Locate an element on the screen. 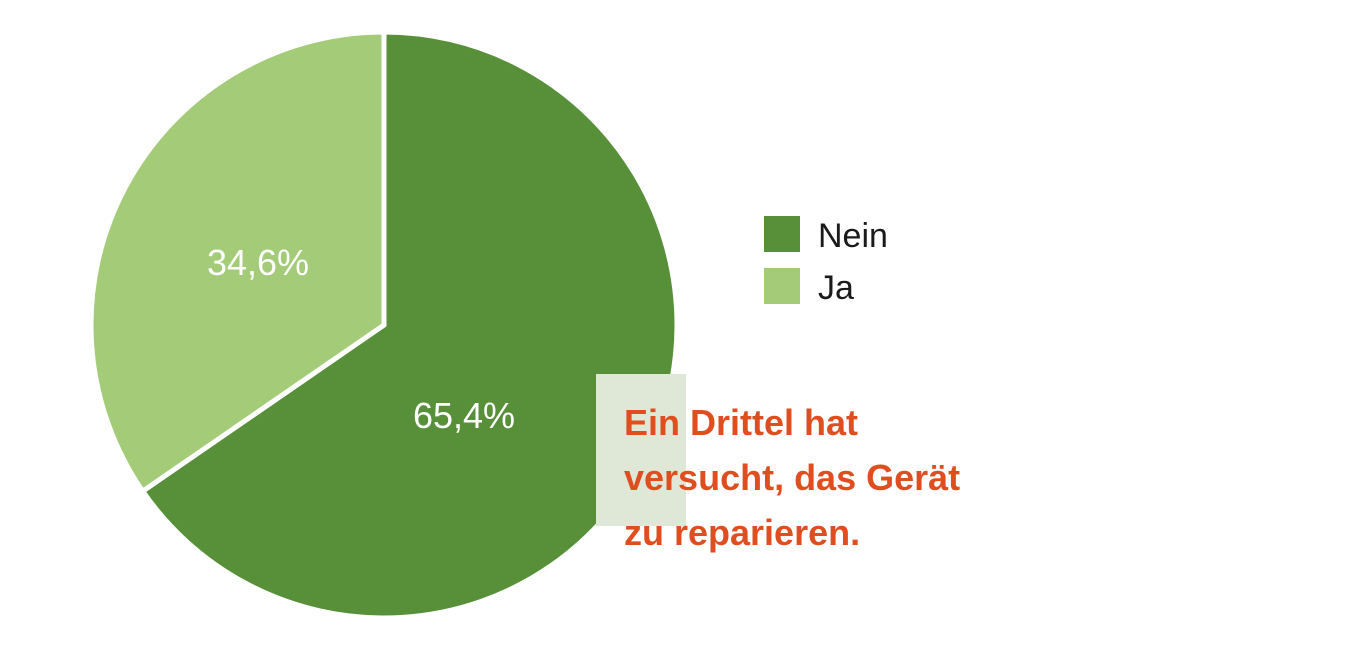 This screenshot has width=1351, height=652. annotation-line-3: zu reparieren. is located at coordinates (742, 532).